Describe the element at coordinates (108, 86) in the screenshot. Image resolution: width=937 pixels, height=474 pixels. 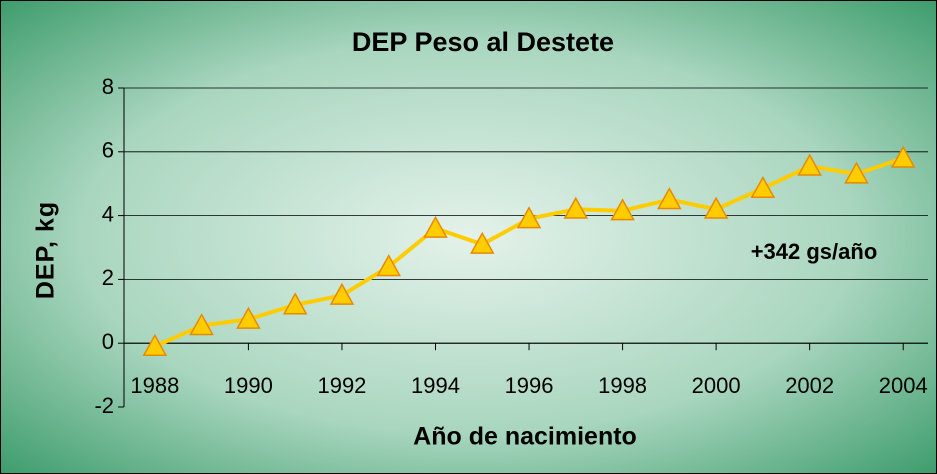
I see `y-tick-label: 8` at that location.